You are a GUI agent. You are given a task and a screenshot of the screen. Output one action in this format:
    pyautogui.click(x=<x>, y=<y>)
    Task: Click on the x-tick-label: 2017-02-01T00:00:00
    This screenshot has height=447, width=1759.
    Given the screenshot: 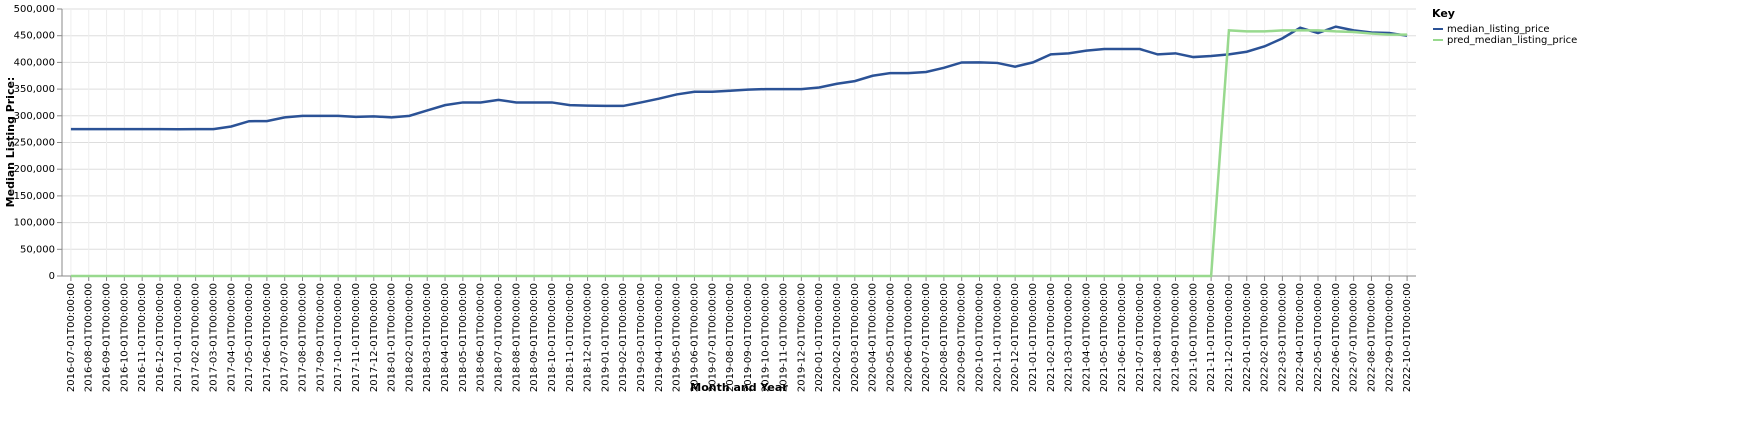 What is the action you would take?
    pyautogui.click(x=196, y=337)
    